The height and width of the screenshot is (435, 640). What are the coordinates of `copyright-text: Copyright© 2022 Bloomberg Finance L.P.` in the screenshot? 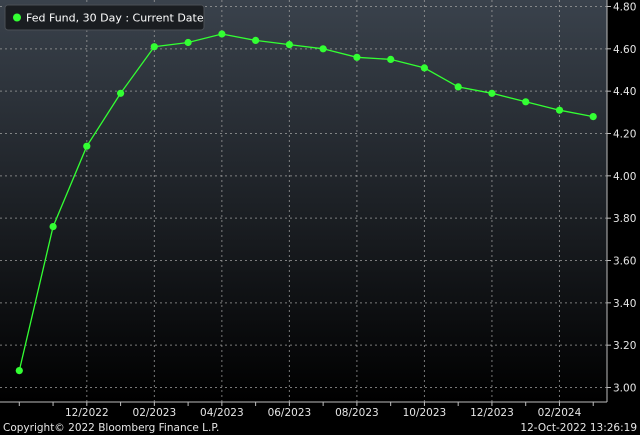 It's located at (111, 428).